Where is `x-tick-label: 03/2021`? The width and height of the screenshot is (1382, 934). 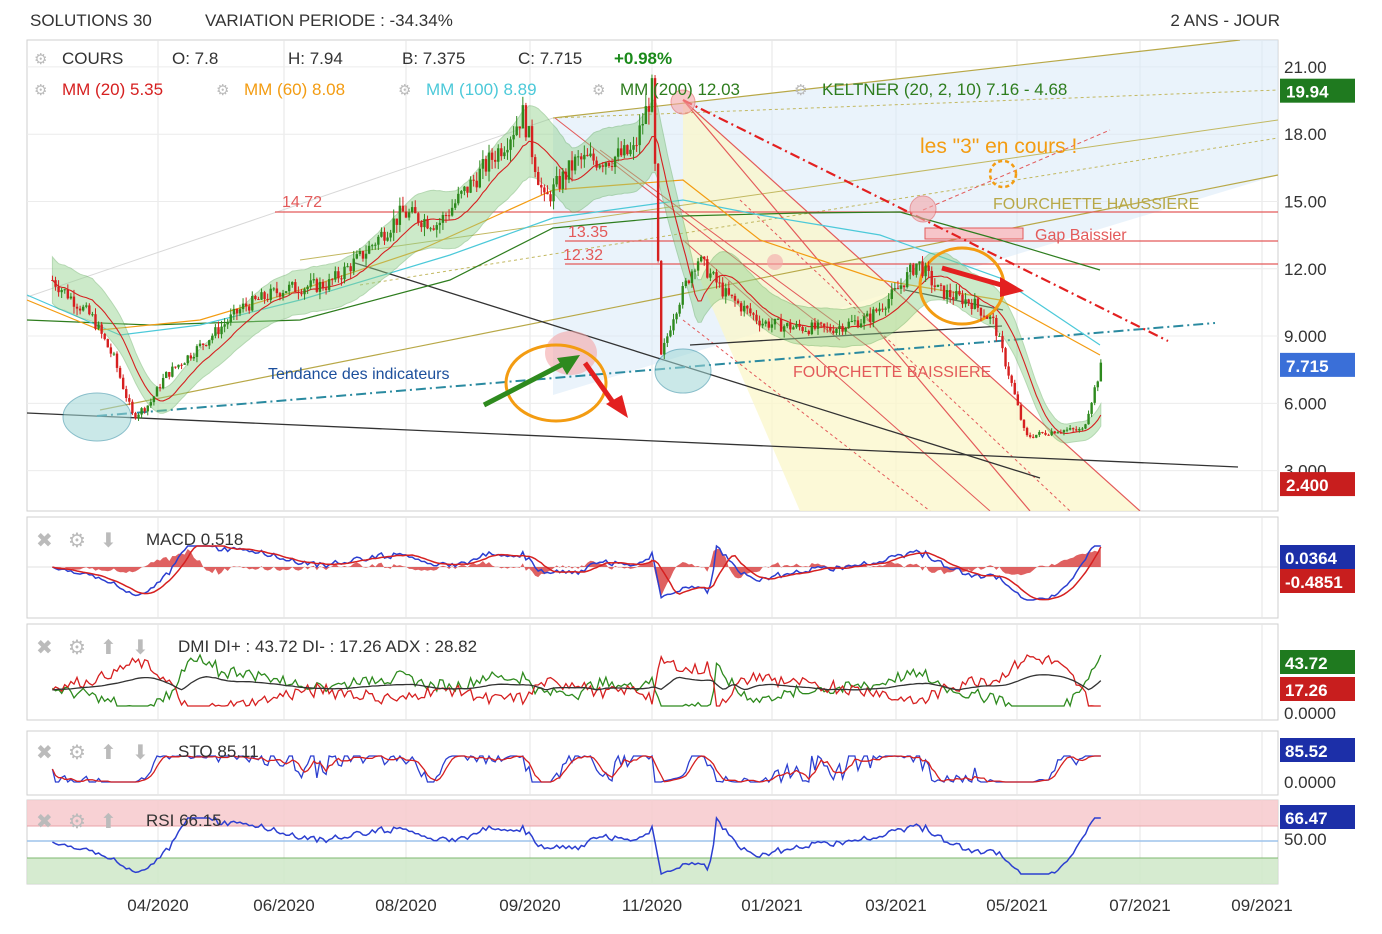 x-tick-label: 03/2021 is located at coordinates (895, 905).